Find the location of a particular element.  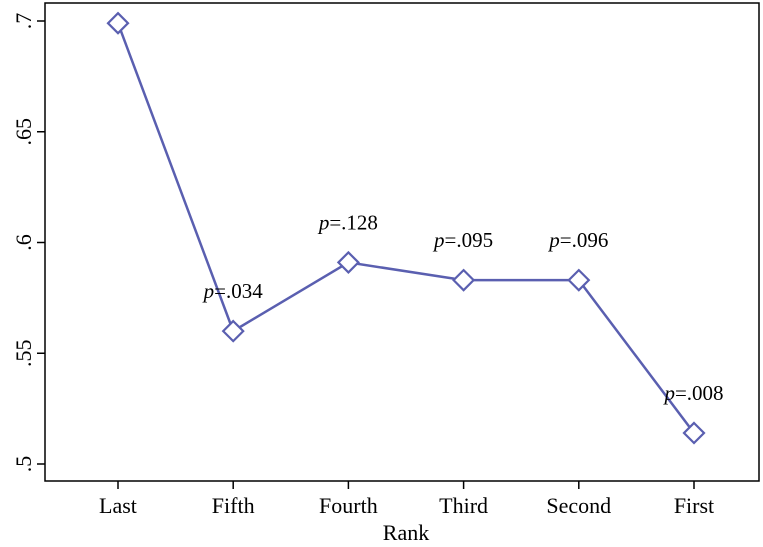

x-axis: Last Fifth Fourth Third Second First is located at coordinates (406, 499).